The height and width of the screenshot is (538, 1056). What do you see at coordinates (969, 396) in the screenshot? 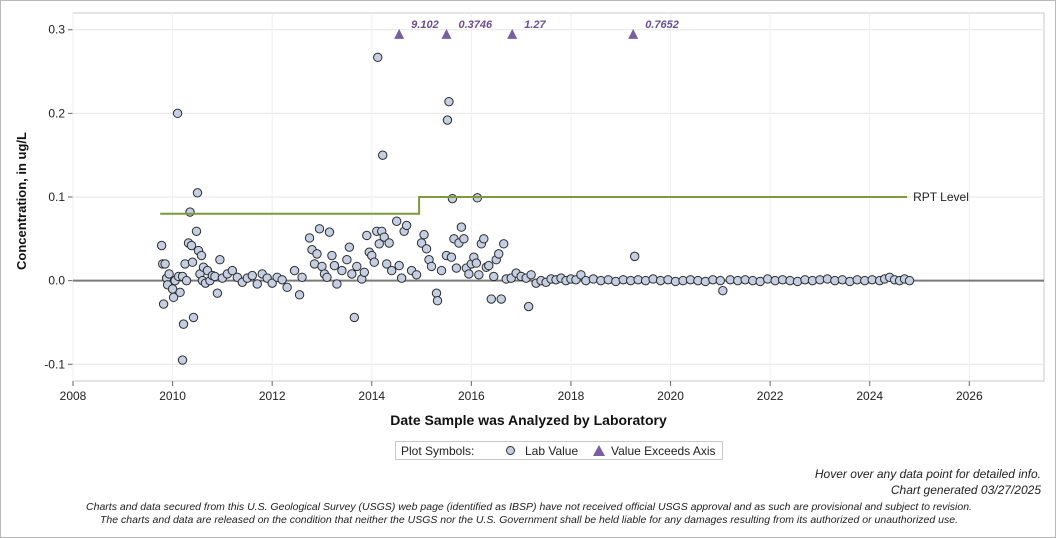
I see `x-tick-label: 2026` at bounding box center [969, 396].